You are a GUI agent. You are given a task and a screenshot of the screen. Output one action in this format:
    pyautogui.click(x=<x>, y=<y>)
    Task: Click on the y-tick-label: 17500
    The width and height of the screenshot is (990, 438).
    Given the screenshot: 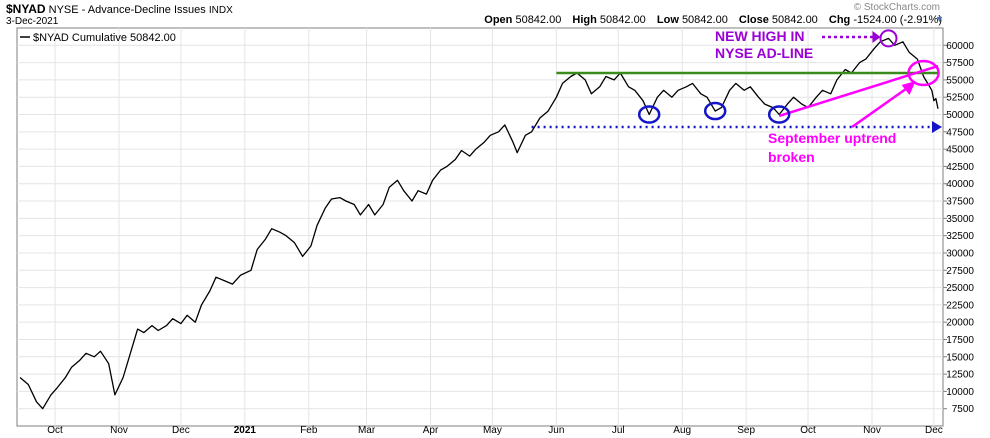 What is the action you would take?
    pyautogui.click(x=960, y=340)
    